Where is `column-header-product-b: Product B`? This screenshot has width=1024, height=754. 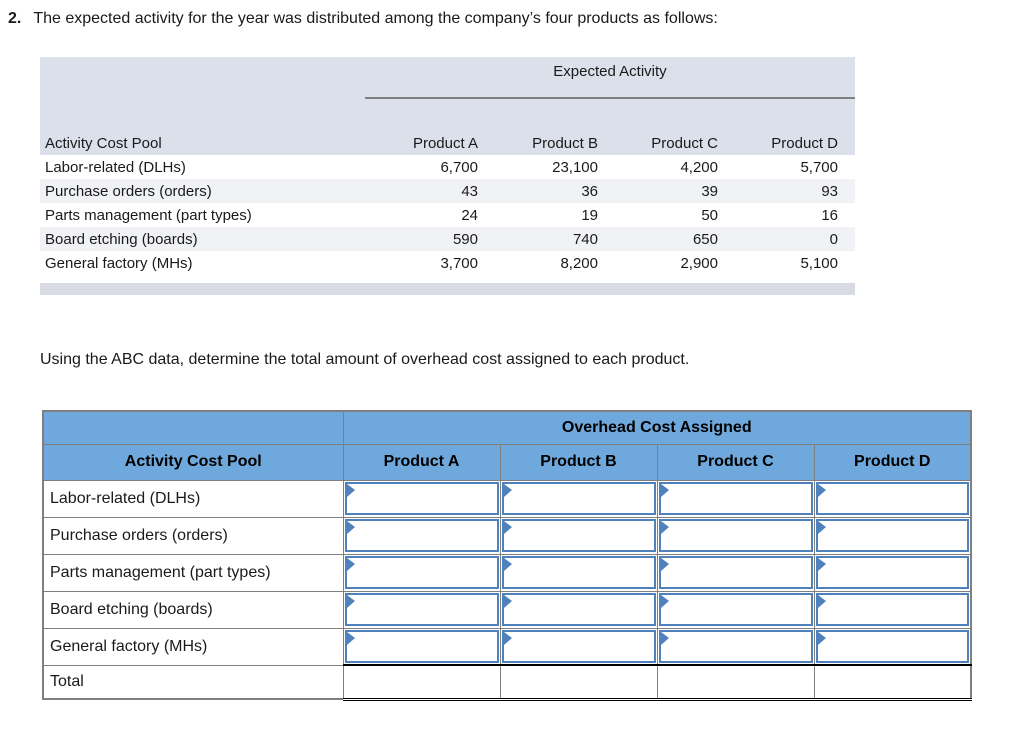 column-header-product-b: Product B is located at coordinates (565, 143).